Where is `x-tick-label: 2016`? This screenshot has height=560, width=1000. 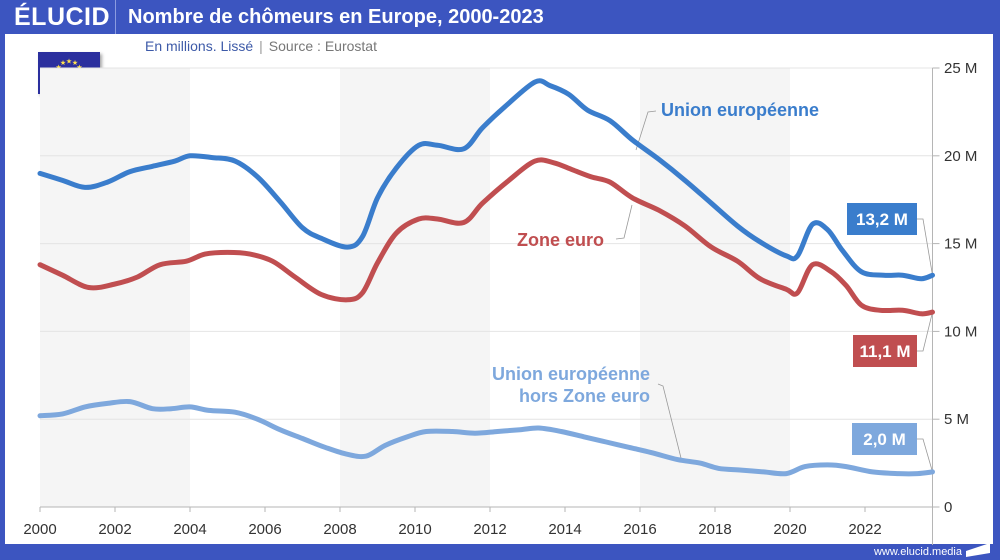
x-tick-label: 2016 is located at coordinates (639, 529).